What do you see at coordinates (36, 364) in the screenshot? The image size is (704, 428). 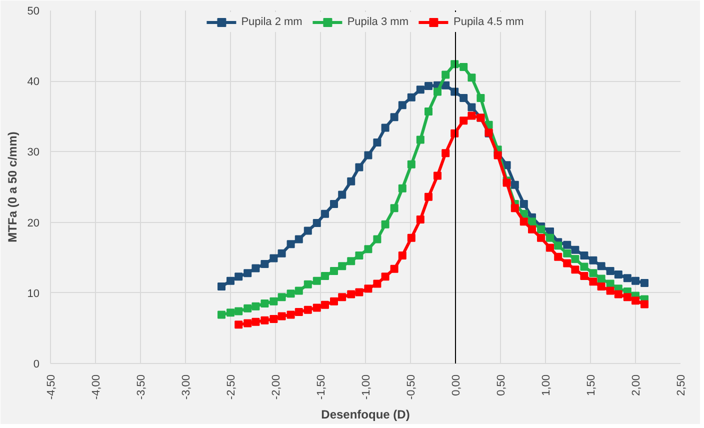 I see `y-tick-label: 0` at bounding box center [36, 364].